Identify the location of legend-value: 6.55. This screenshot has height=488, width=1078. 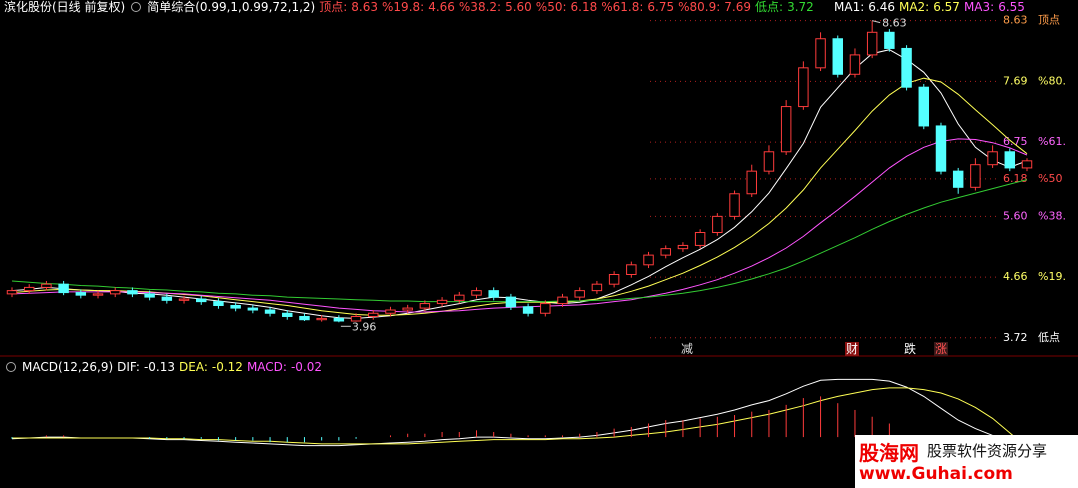
(1011, 7).